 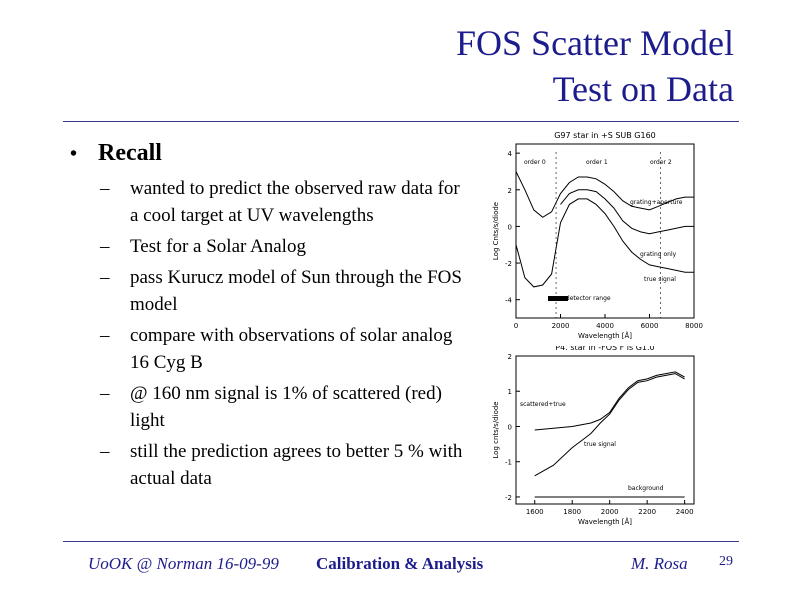 What do you see at coordinates (535, 512) in the screenshot?
I see `x-tick-label: 1600` at bounding box center [535, 512].